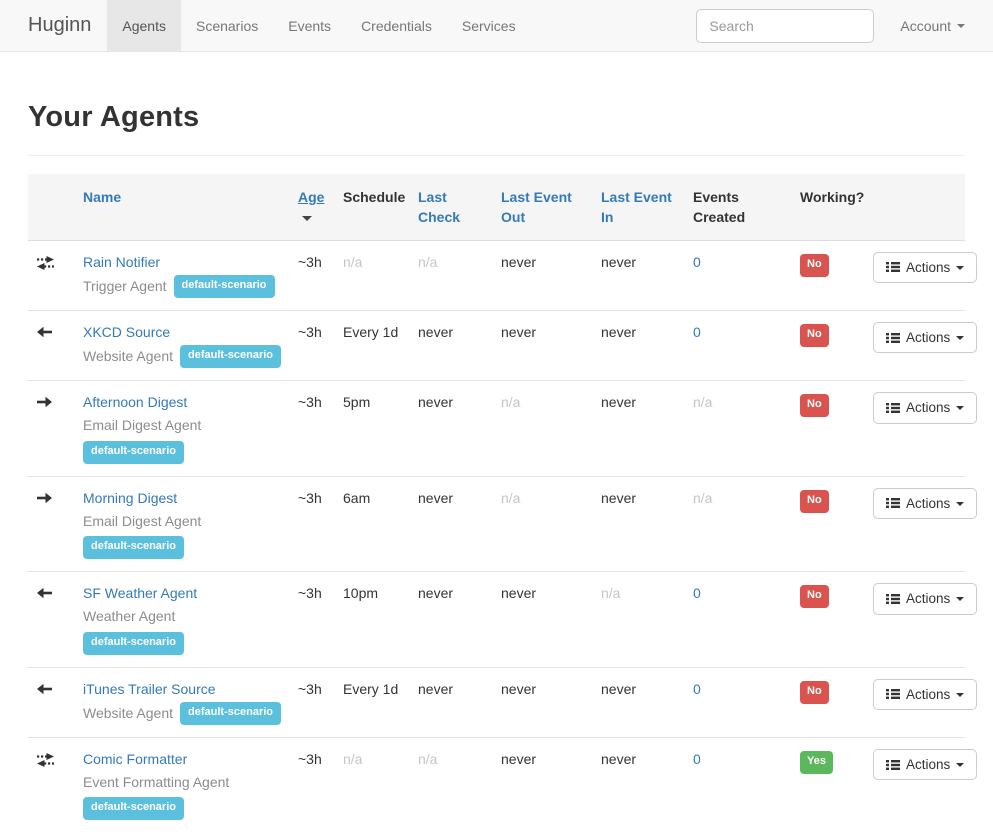  I want to click on title-divider, so click(496, 155).